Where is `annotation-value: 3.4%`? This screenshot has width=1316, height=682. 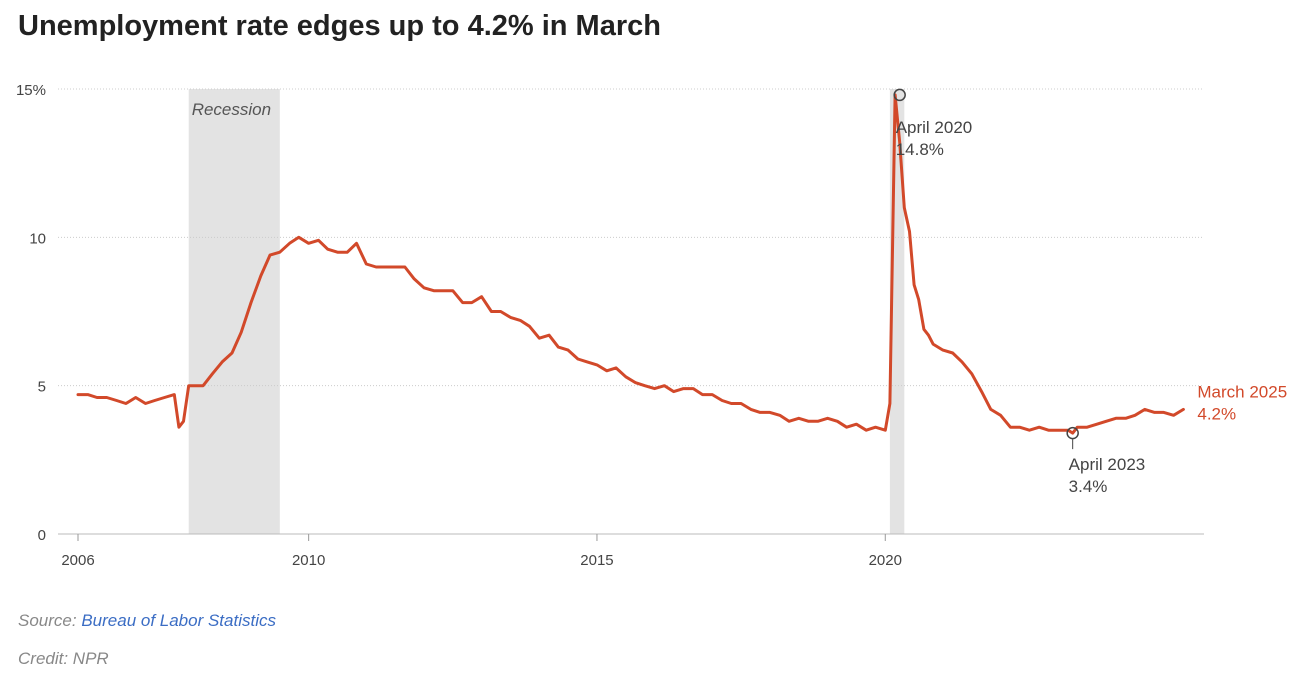 annotation-value: 3.4% is located at coordinates (1088, 486).